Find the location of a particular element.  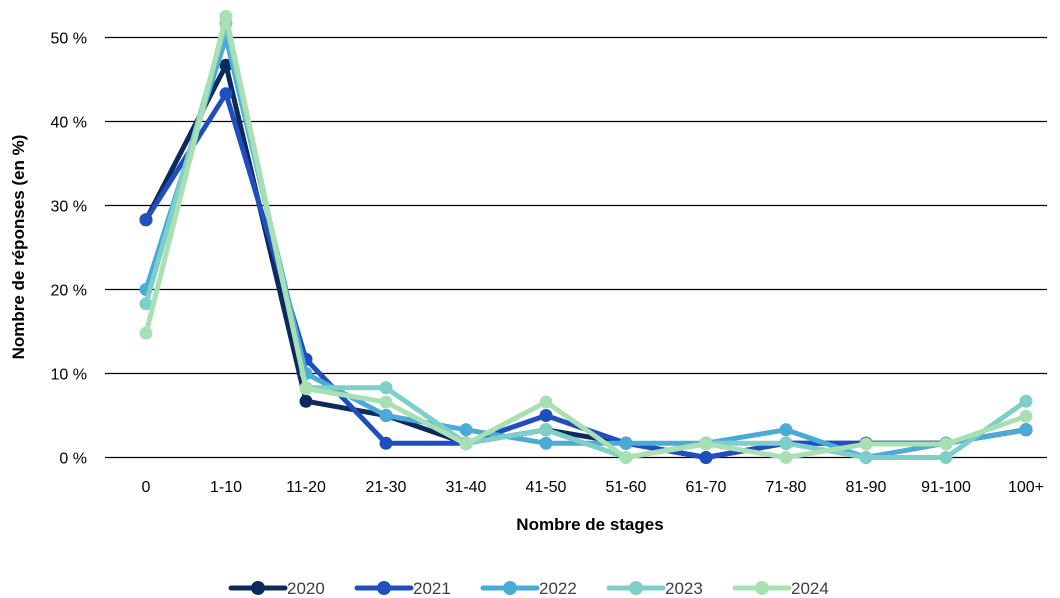

legend-item: 2022 is located at coordinates (528, 588).